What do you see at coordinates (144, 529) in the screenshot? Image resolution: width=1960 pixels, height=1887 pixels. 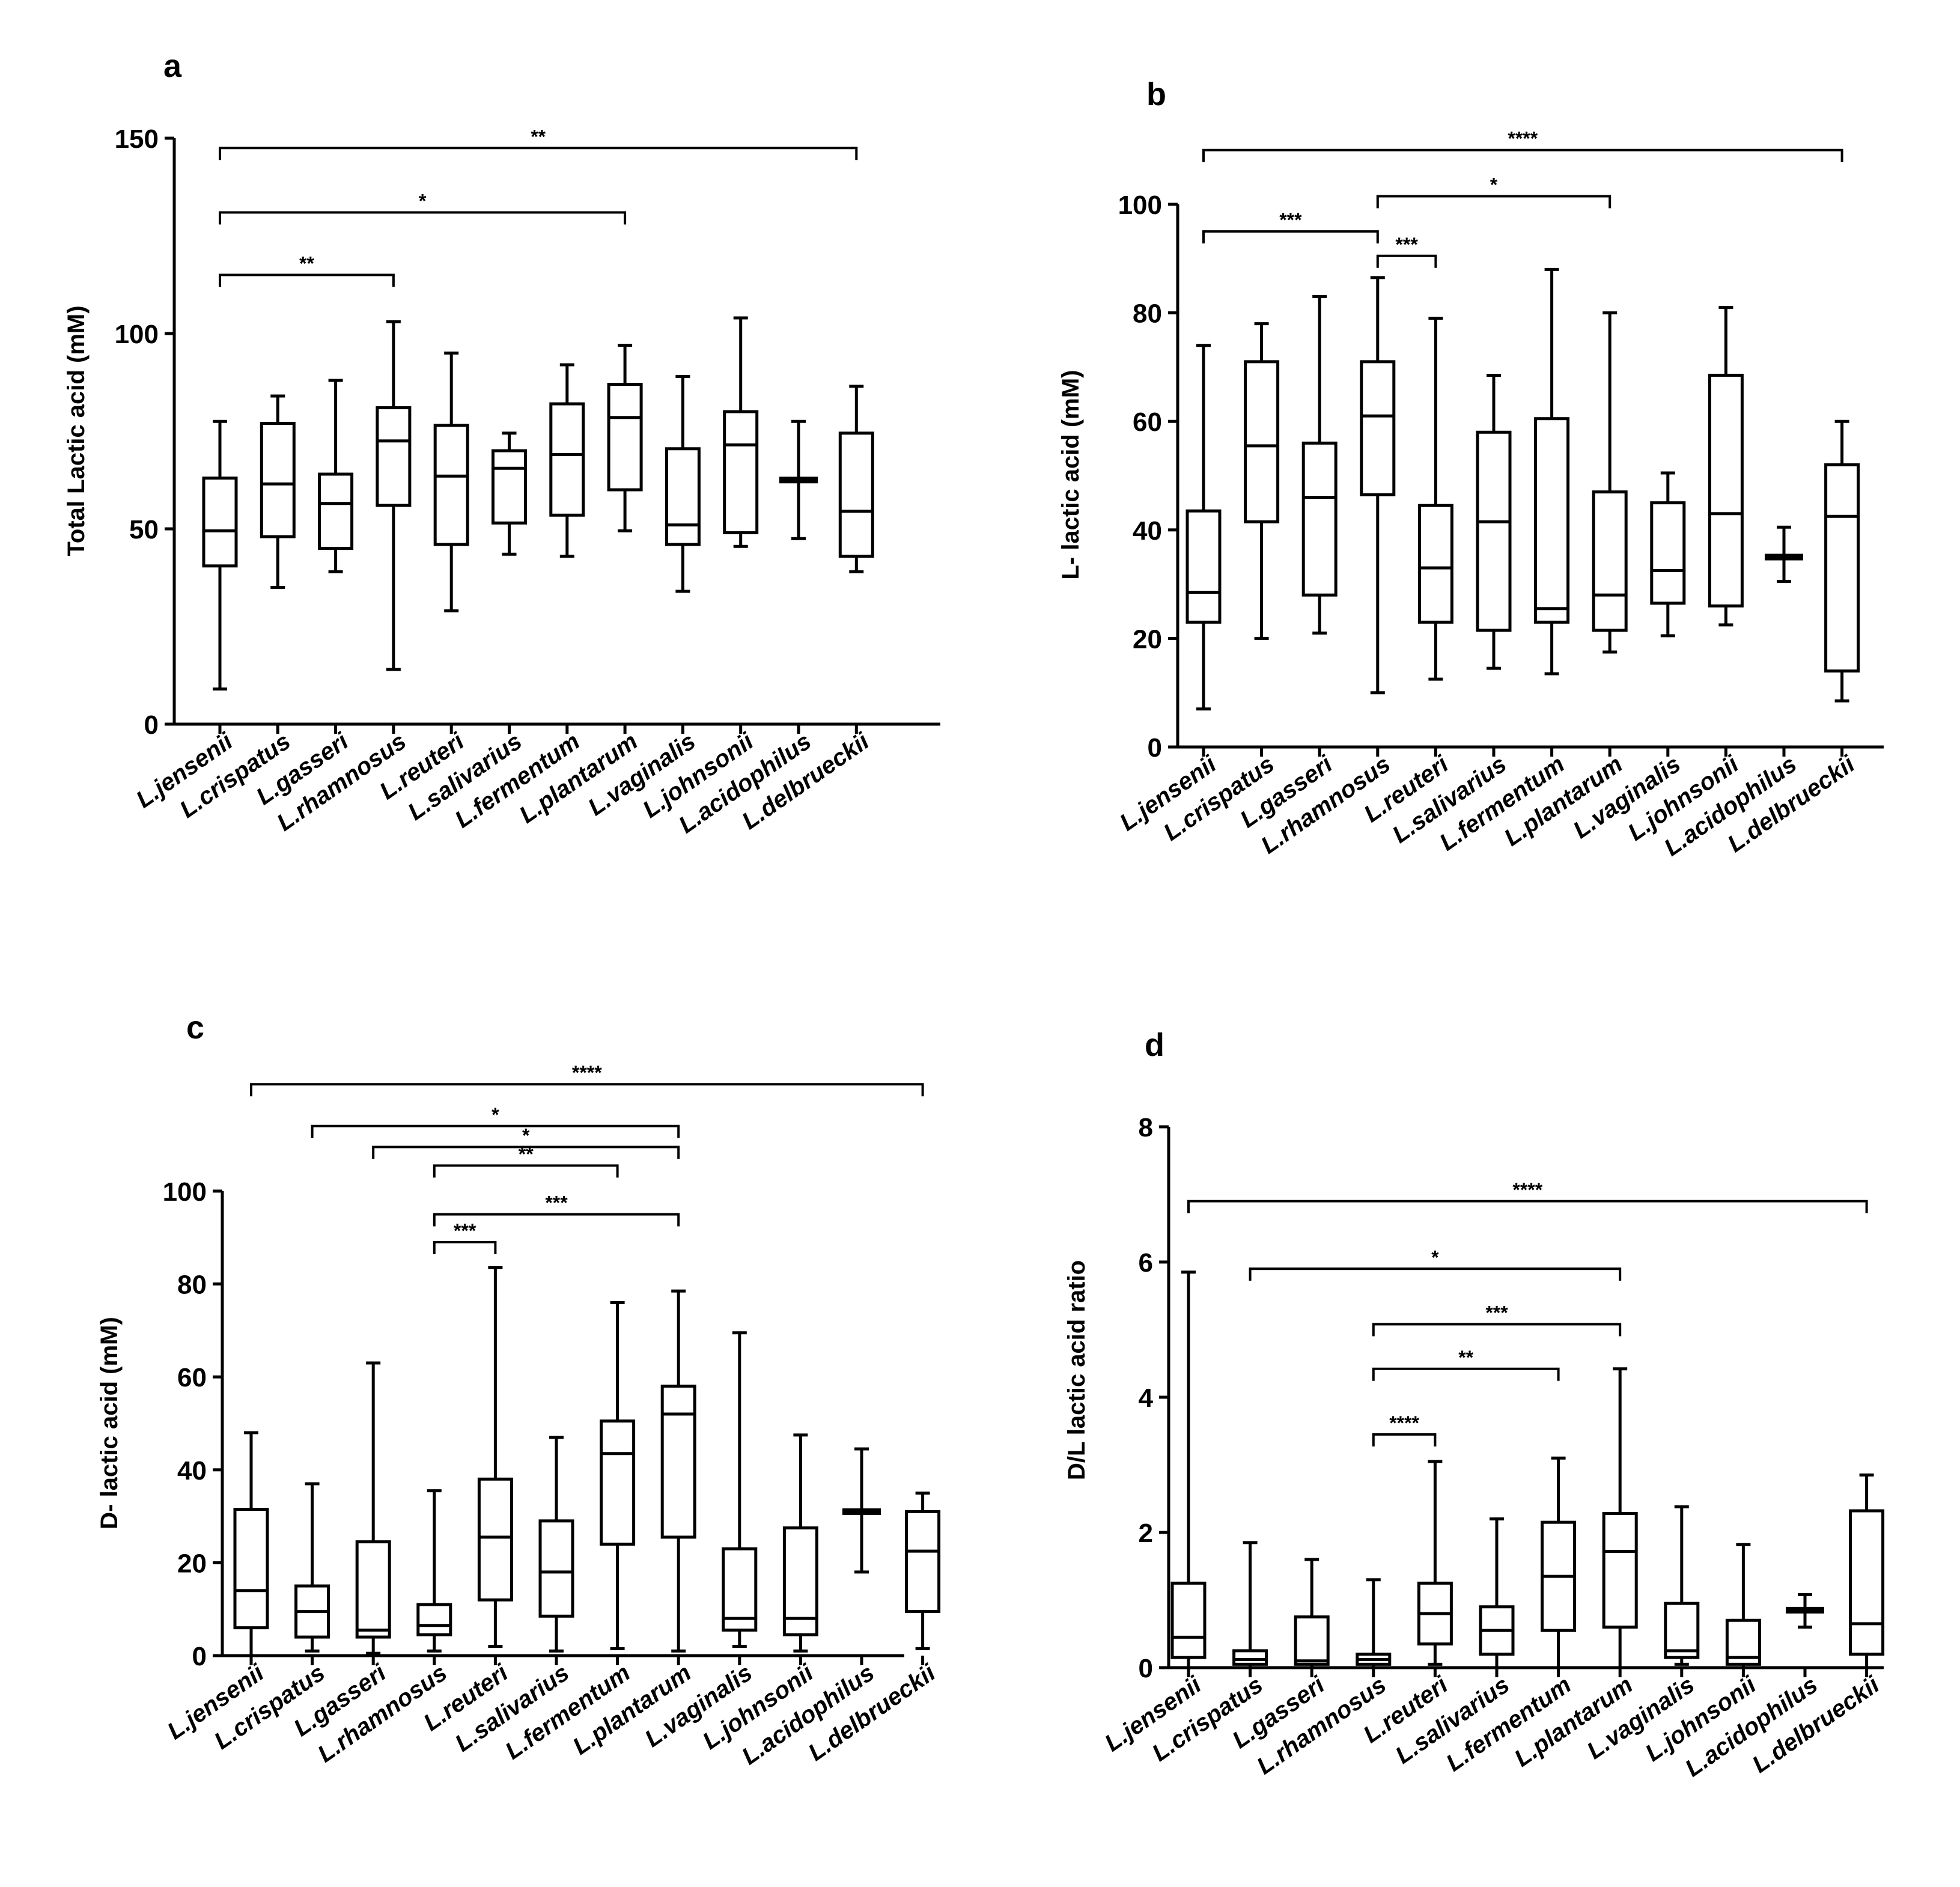 I see `y-tick-label: 50` at bounding box center [144, 529].